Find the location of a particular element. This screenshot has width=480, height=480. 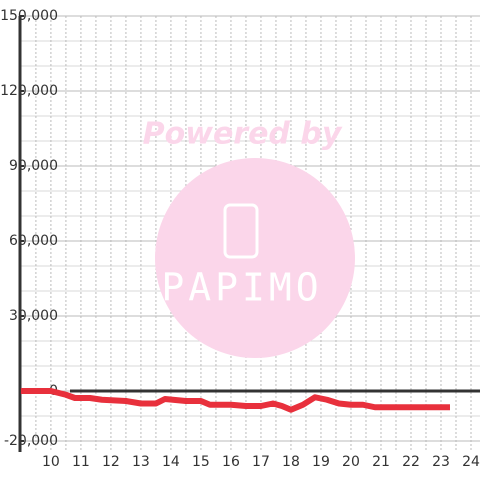

y-tick-label: 150,000 is located at coordinates (29, 16).